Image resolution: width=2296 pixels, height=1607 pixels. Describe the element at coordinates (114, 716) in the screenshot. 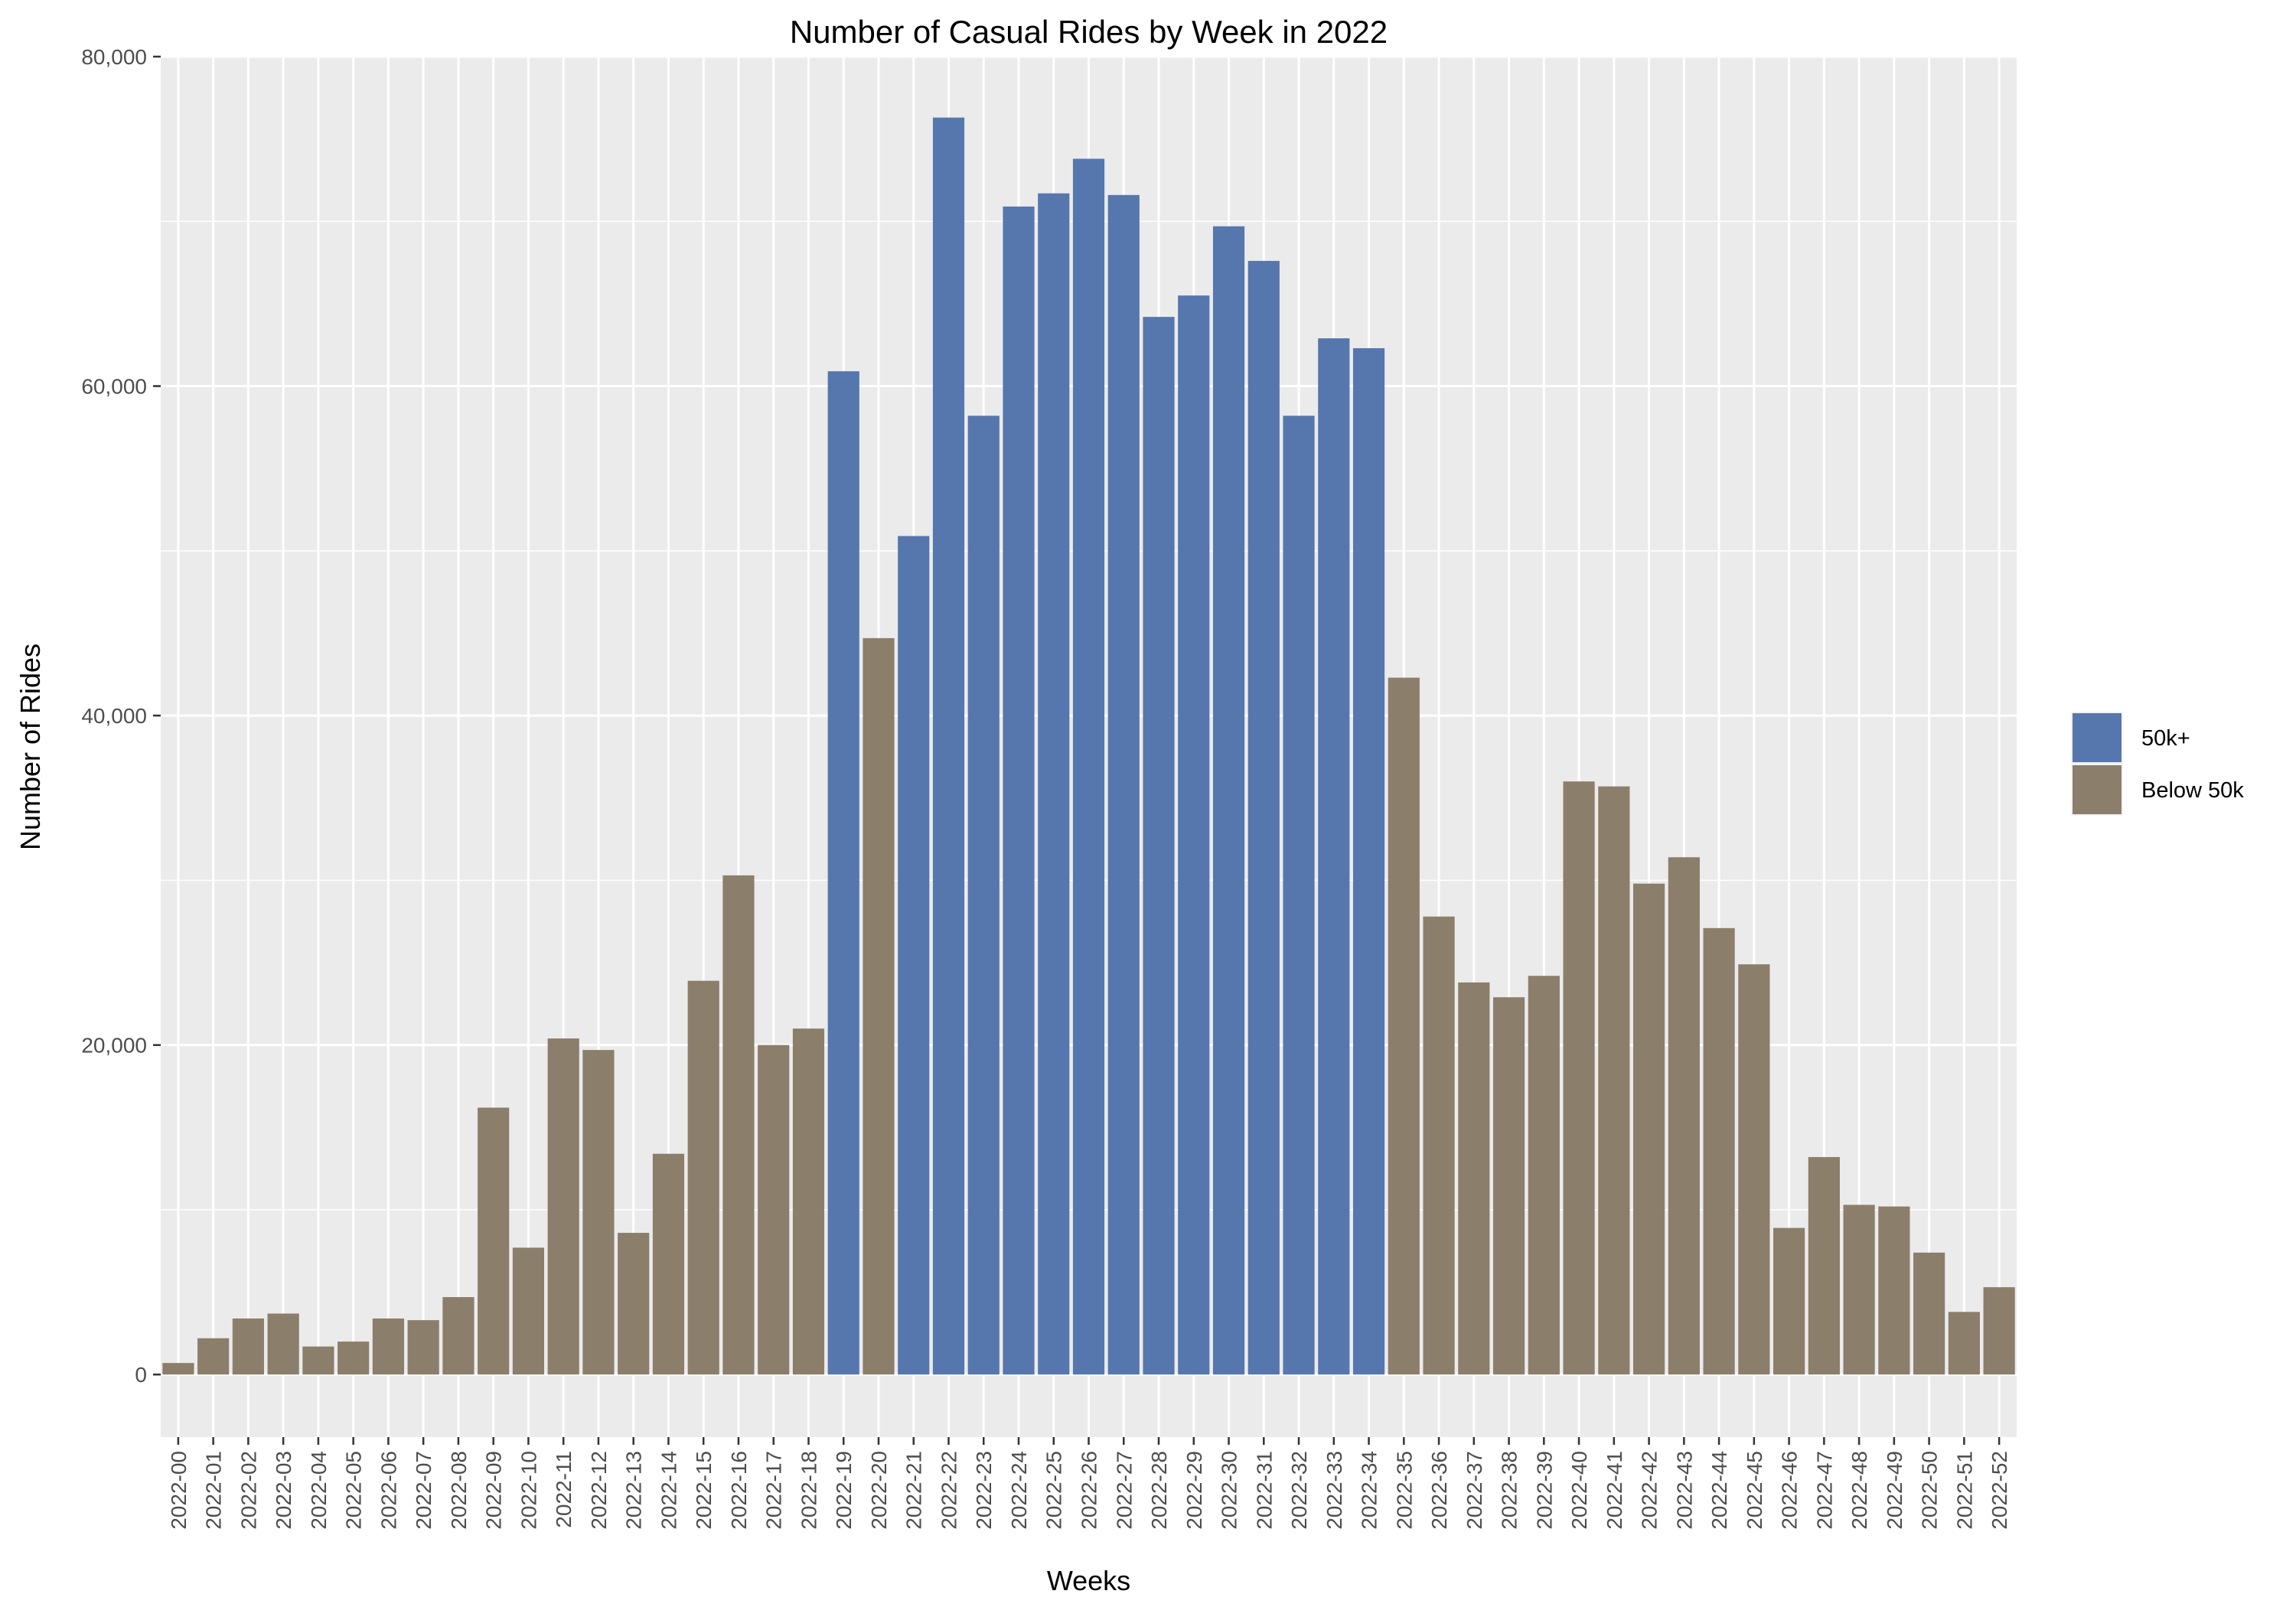

I see `y-tick-label: 40,000` at that location.